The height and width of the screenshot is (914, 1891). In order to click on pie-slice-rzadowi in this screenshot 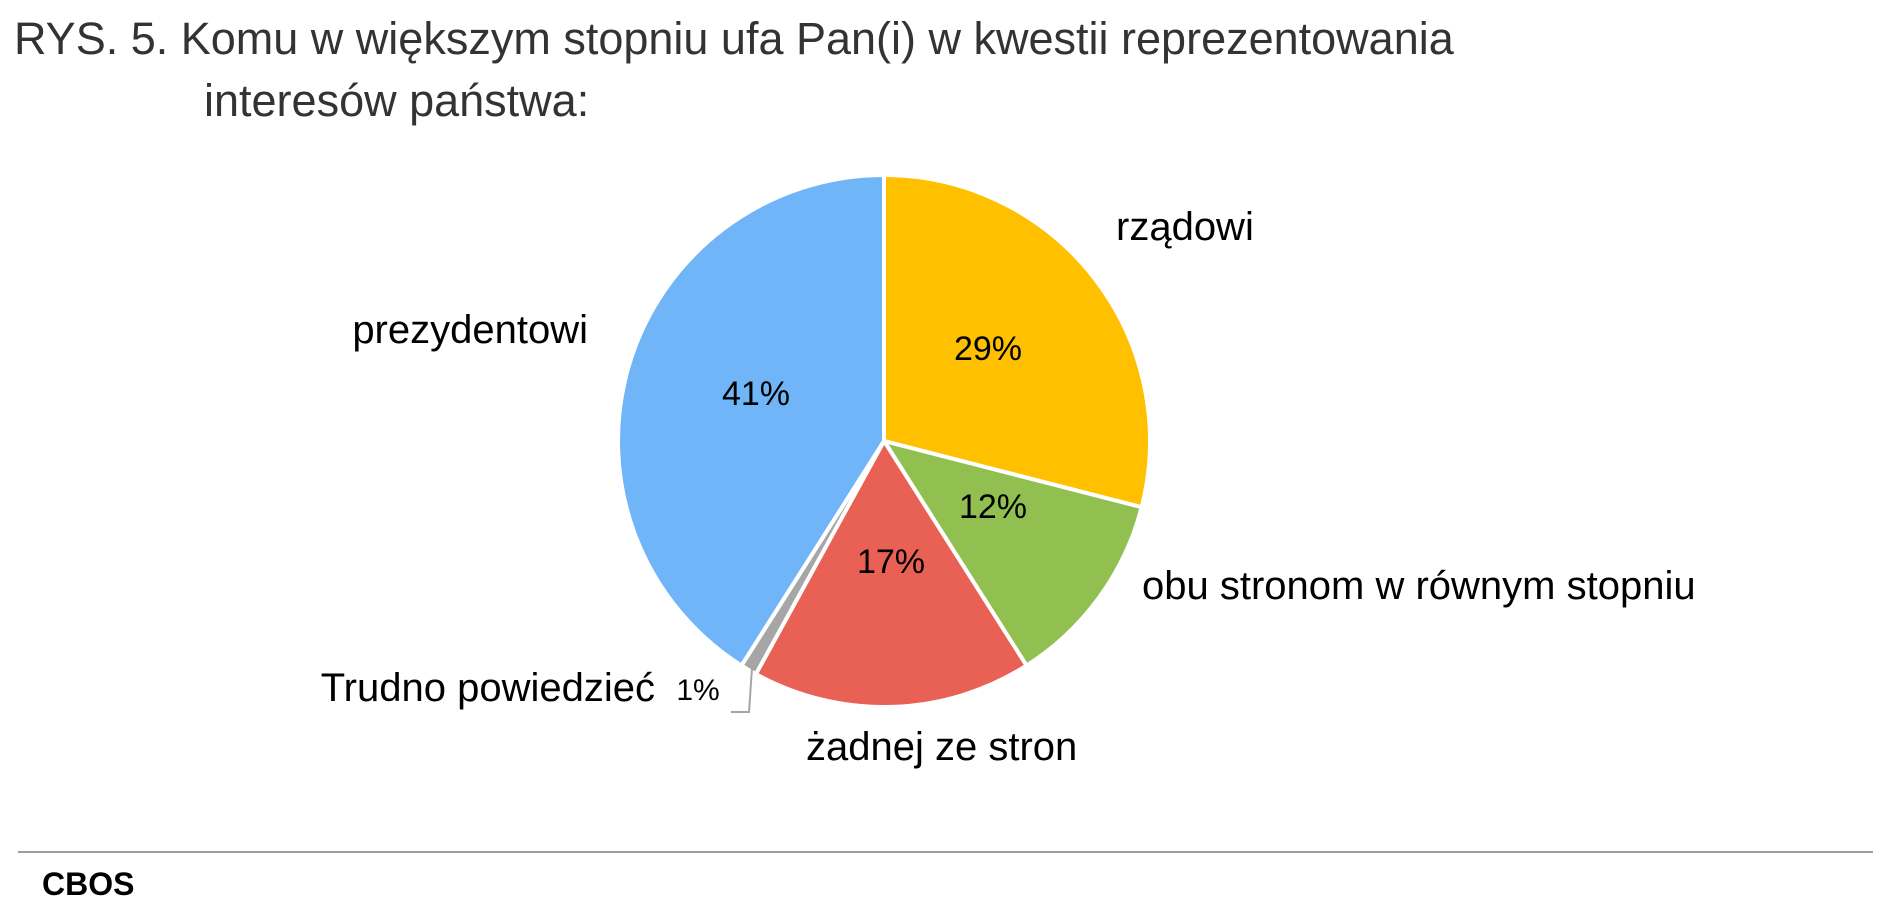, I will do `click(1017, 341)`.